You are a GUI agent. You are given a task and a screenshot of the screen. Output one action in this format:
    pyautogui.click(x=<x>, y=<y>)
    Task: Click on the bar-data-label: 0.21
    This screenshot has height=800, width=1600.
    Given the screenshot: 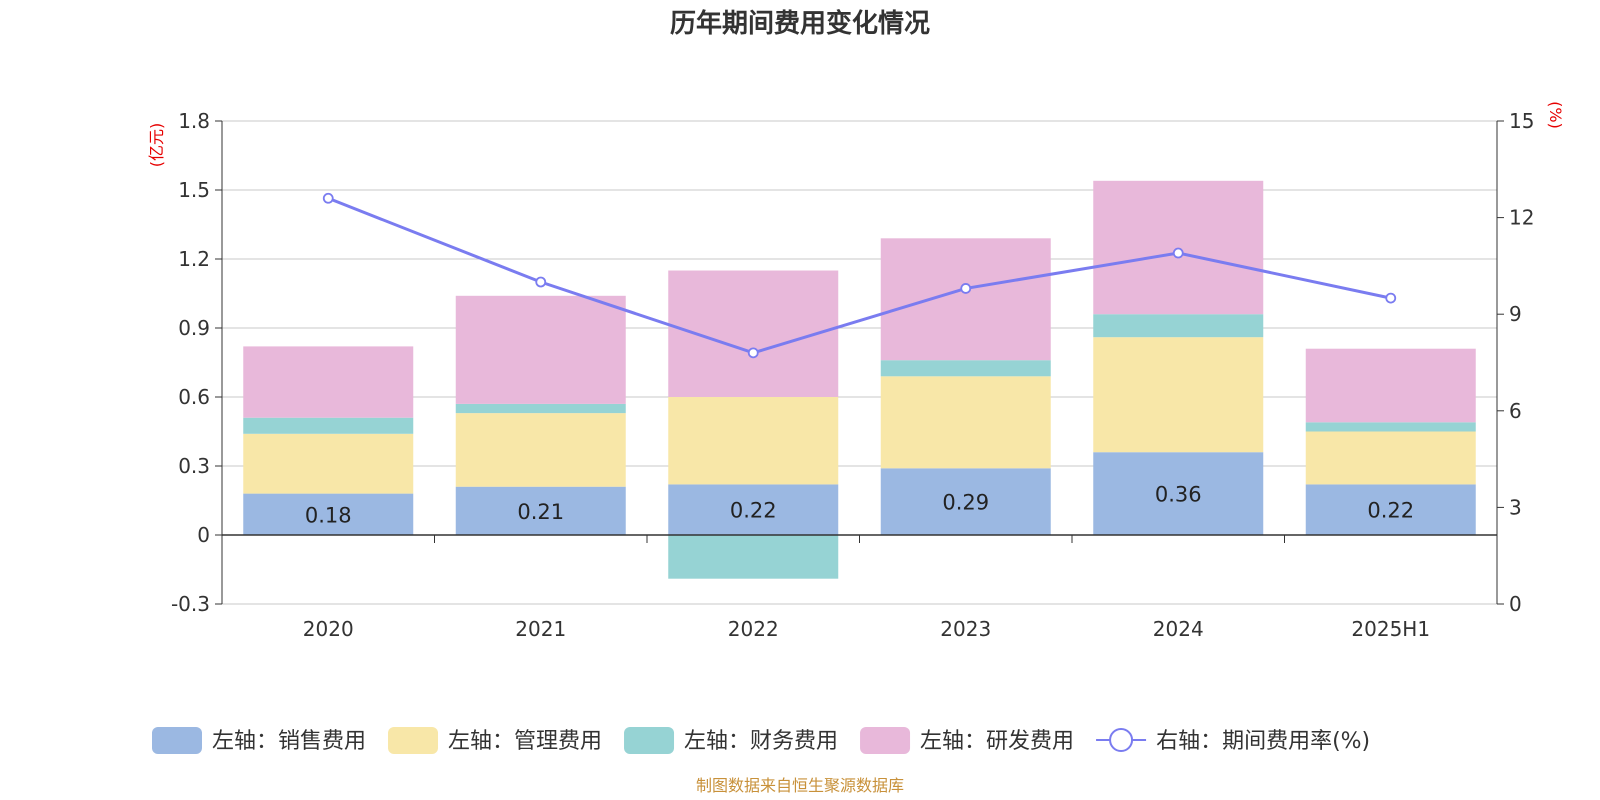 What is the action you would take?
    pyautogui.click(x=540, y=512)
    